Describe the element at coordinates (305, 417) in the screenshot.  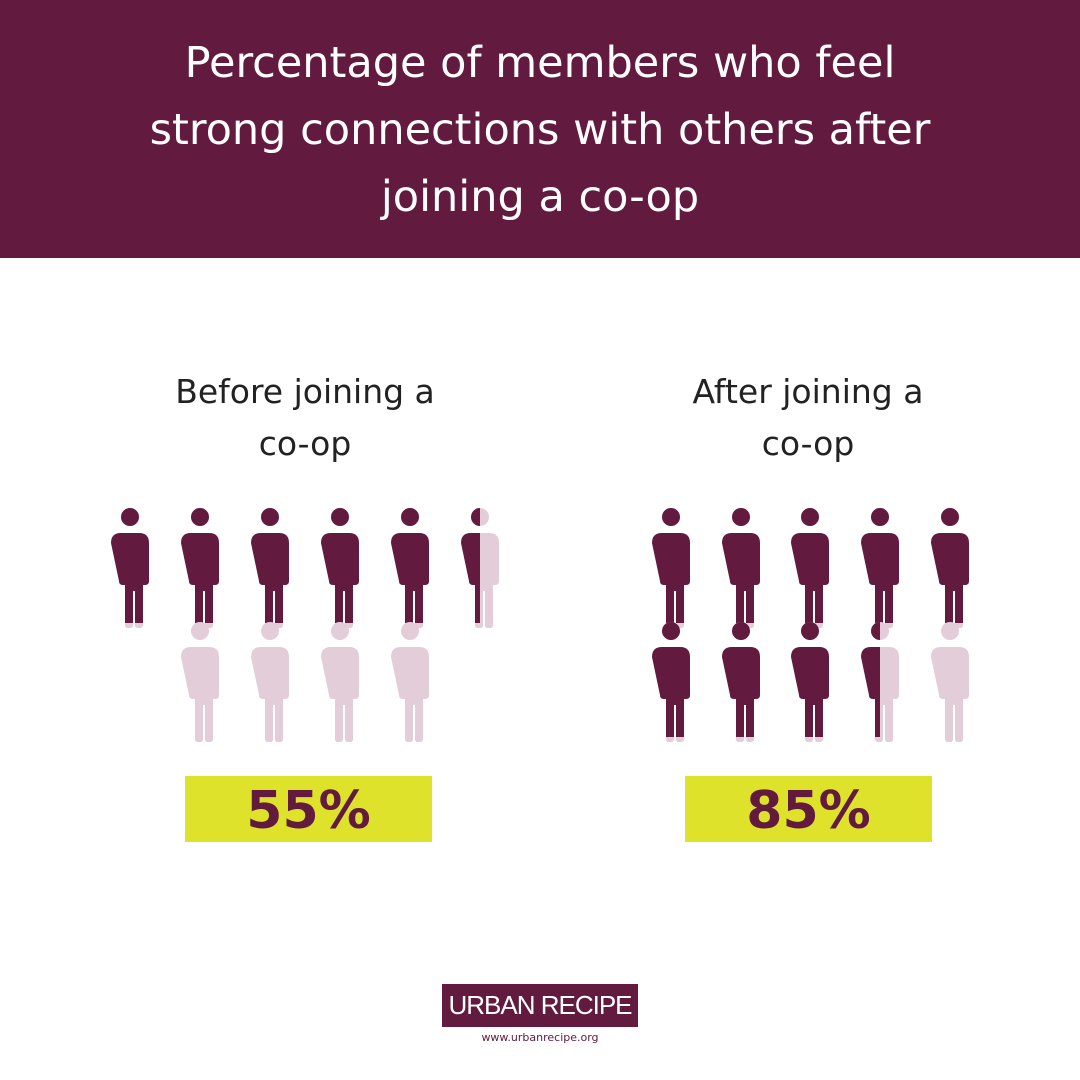
I see `category-label: Before joining a co-op` at that location.